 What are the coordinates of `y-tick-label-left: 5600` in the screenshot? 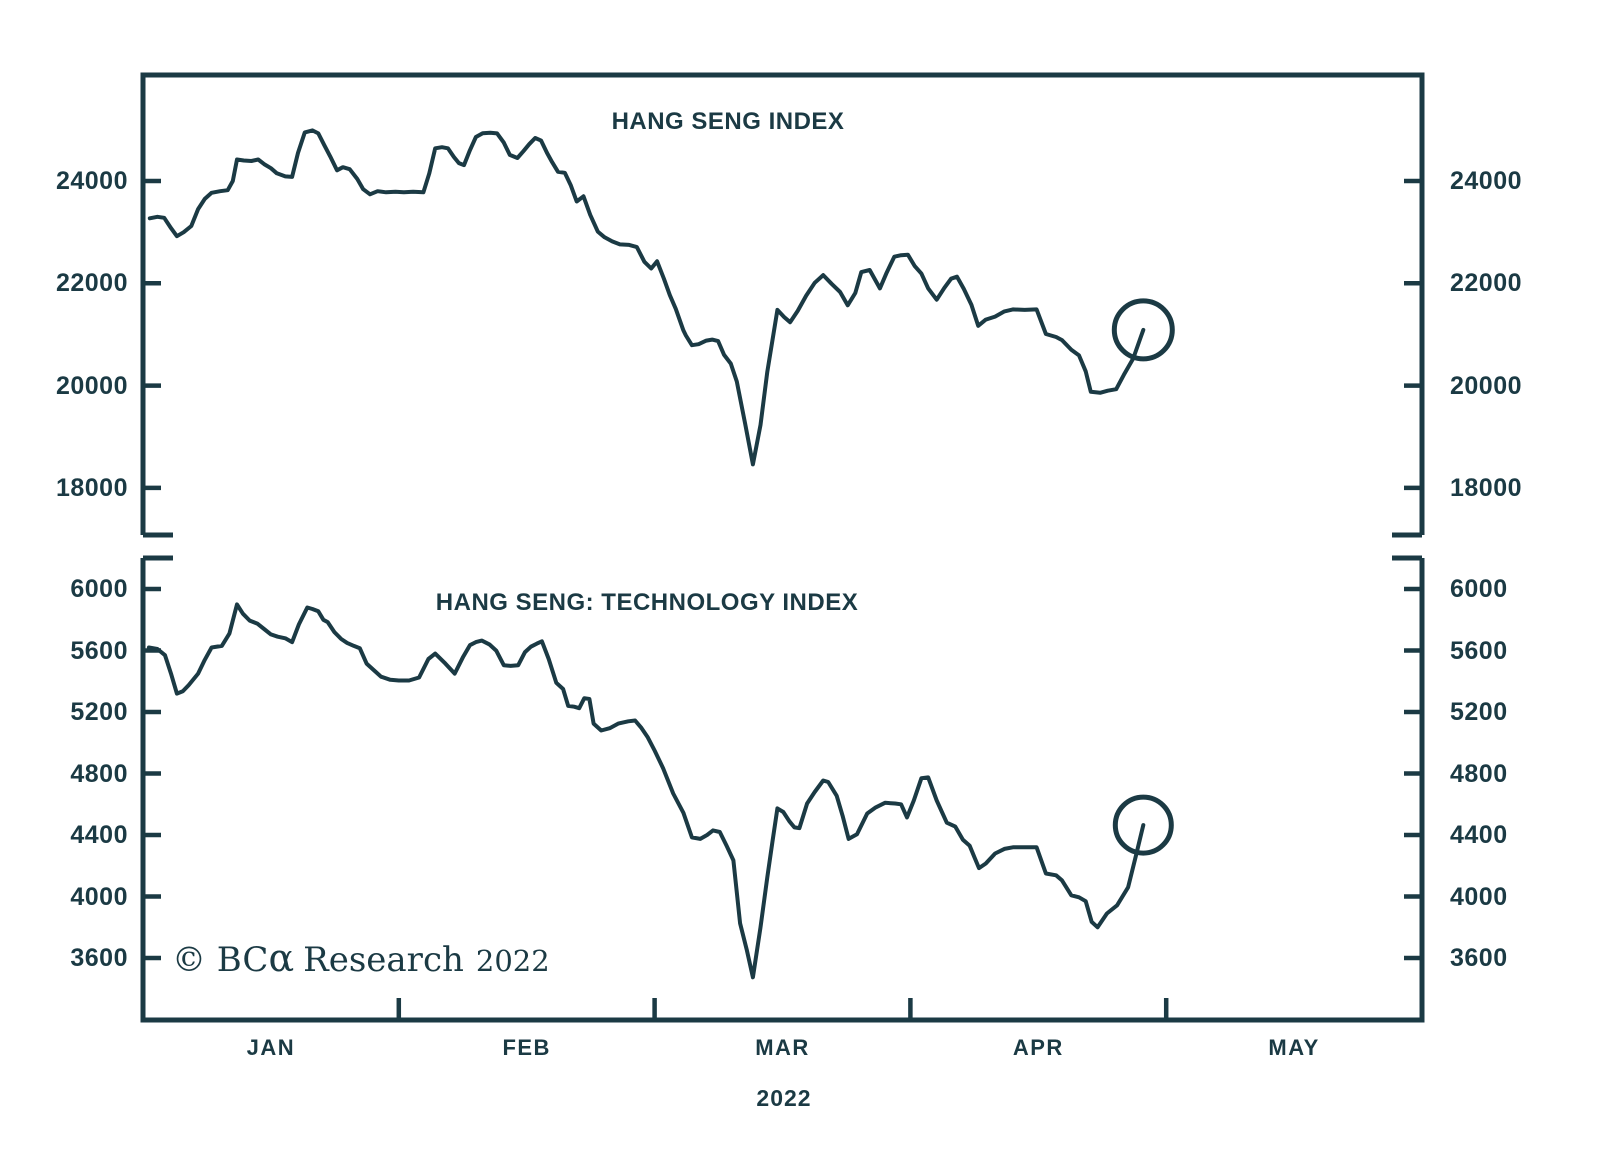 It's located at (99, 650).